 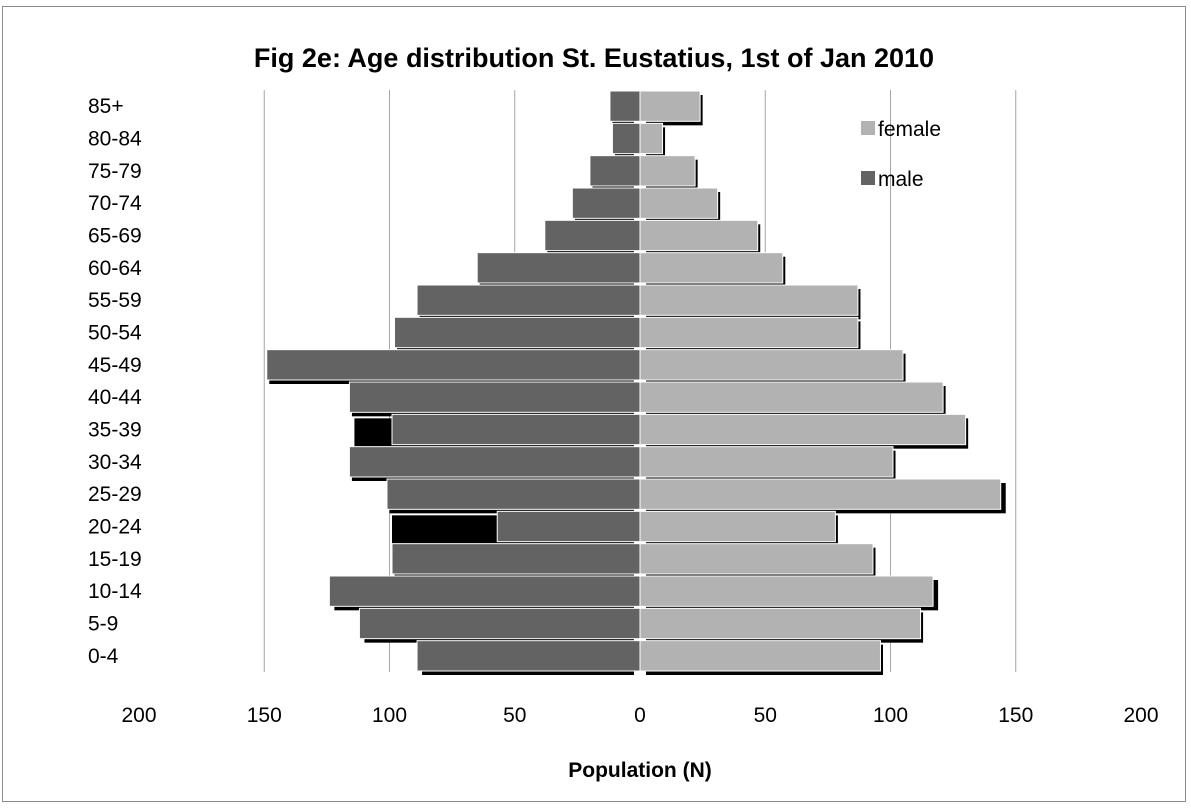 I want to click on y-tick-label: 85+, so click(x=106, y=106).